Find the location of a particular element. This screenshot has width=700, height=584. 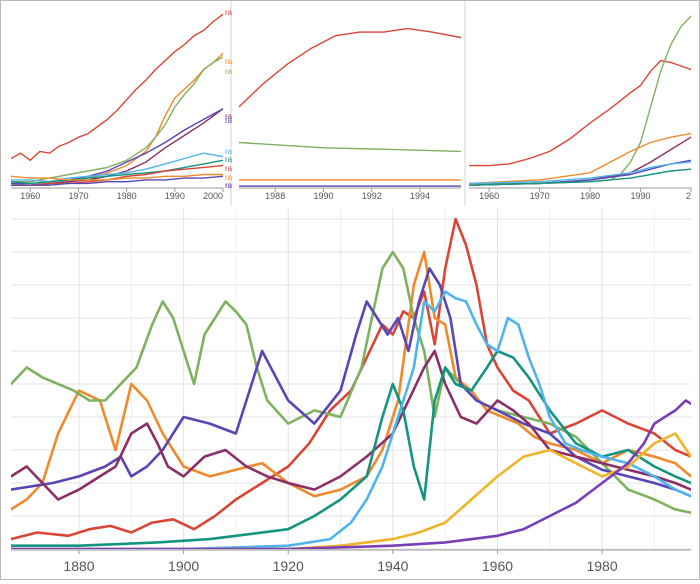

x-tick-label: 1940 is located at coordinates (392, 566).